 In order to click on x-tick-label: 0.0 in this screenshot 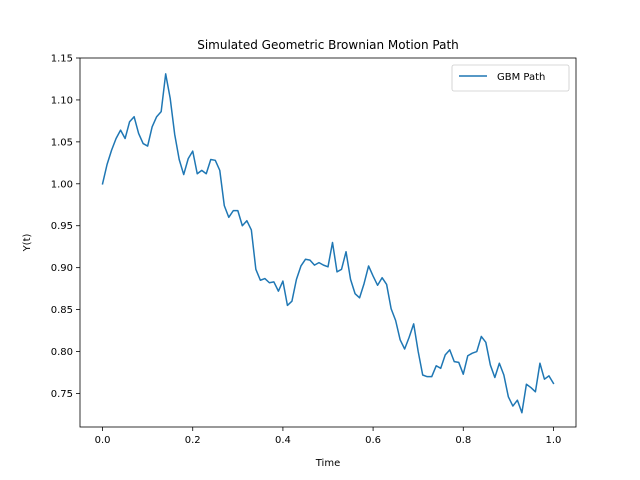, I will do `click(103, 440)`.